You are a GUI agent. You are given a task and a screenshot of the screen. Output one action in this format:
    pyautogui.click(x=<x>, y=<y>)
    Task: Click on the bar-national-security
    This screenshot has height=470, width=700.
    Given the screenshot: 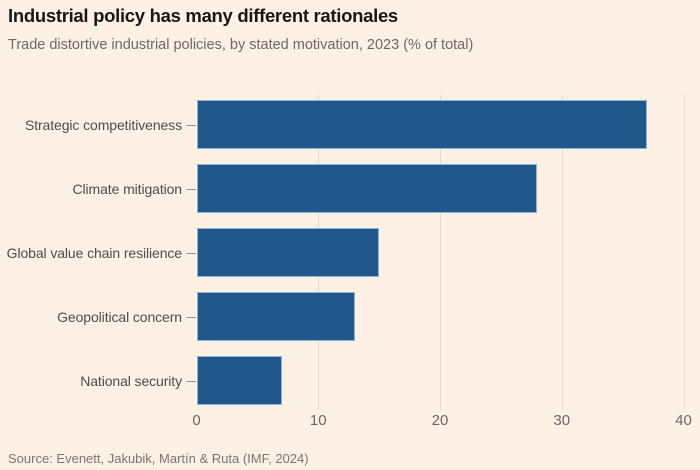 What is the action you would take?
    pyautogui.click(x=239, y=380)
    